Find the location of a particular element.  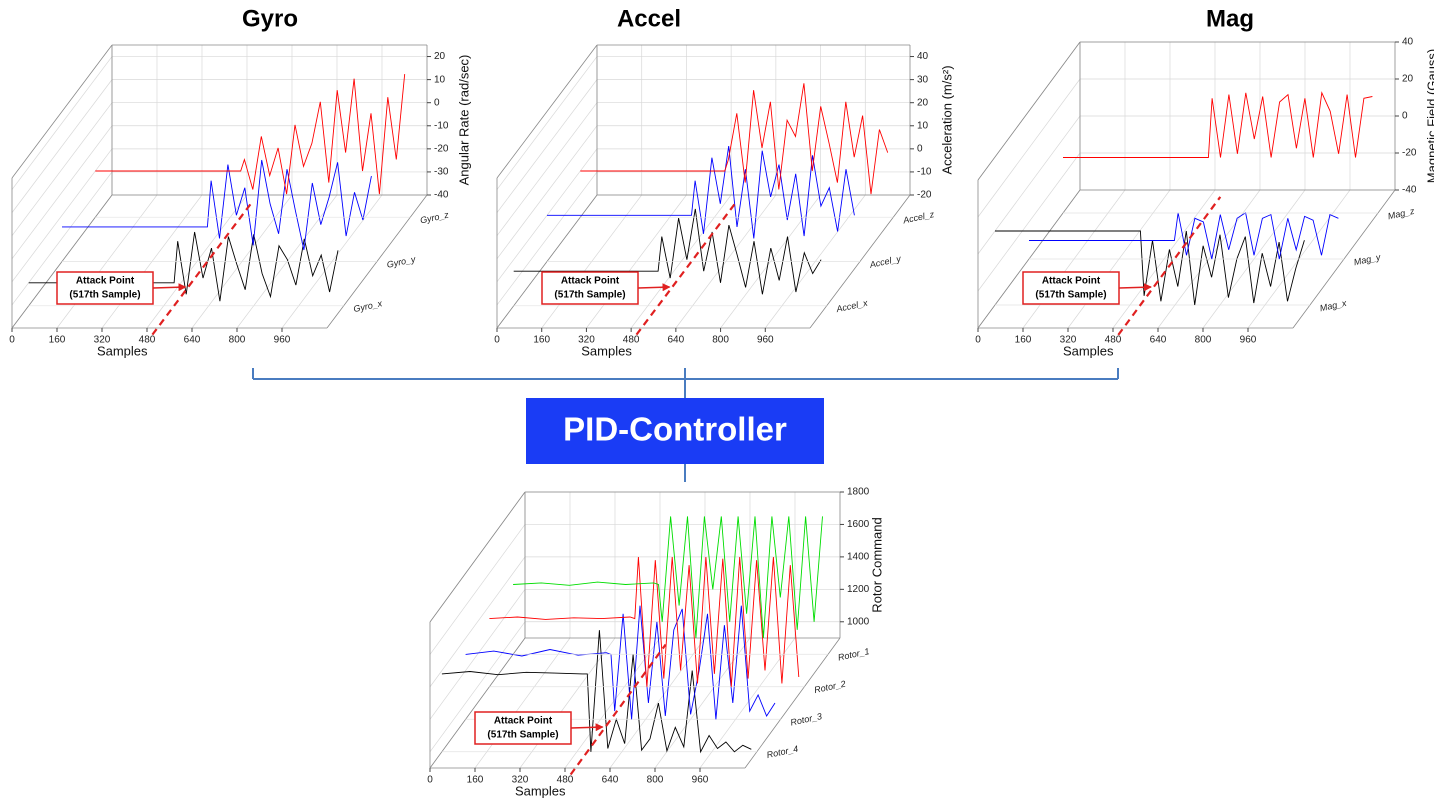

y-tick-label: -10 is located at coordinates (441, 125).